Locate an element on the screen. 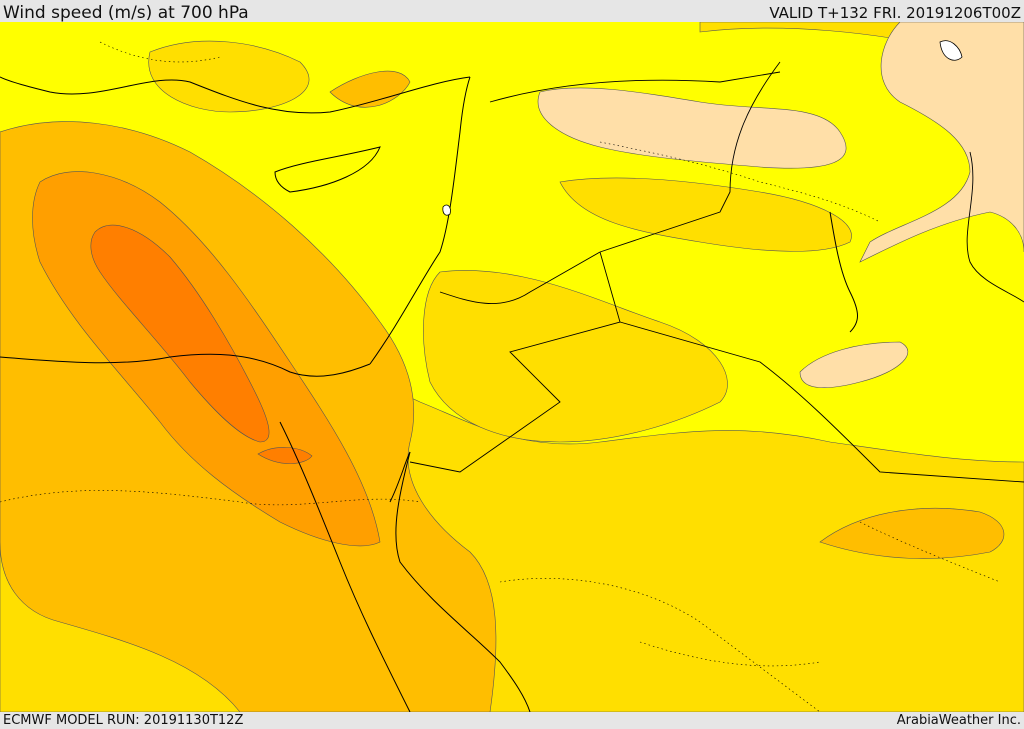 The width and height of the screenshot is (1024, 729). border-iraq-saudi is located at coordinates (821, 402).